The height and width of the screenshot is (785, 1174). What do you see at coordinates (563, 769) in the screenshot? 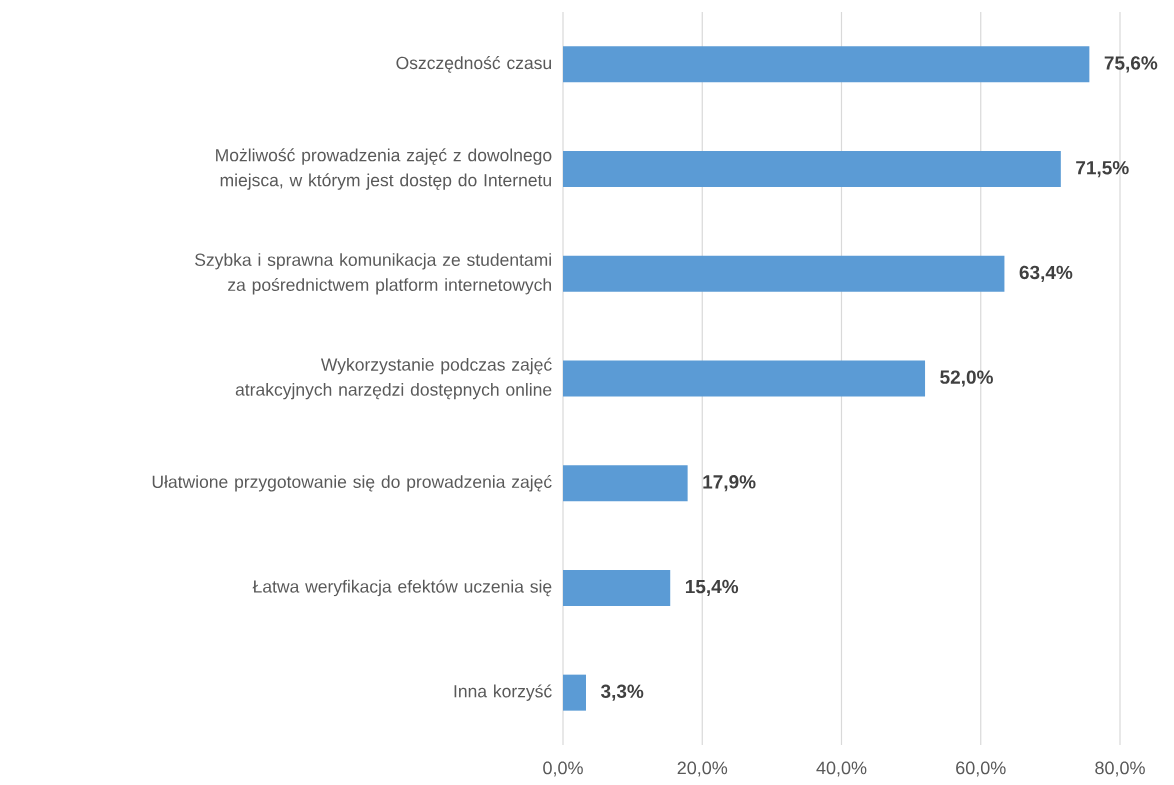
I see `x-tick-label: 0,0%` at bounding box center [563, 769].